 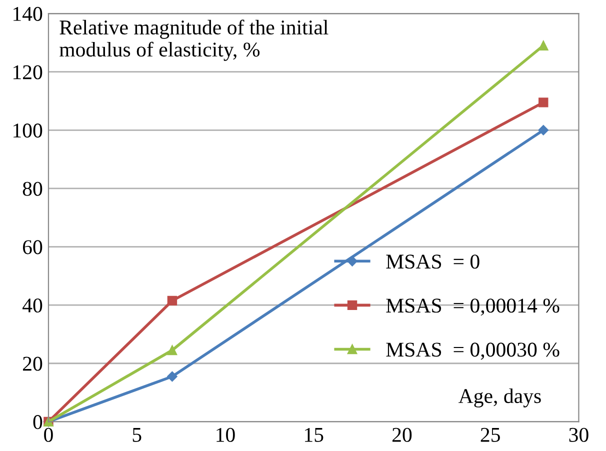 What do you see at coordinates (28, 72) in the screenshot?
I see `y-tick-label: 120` at bounding box center [28, 72].